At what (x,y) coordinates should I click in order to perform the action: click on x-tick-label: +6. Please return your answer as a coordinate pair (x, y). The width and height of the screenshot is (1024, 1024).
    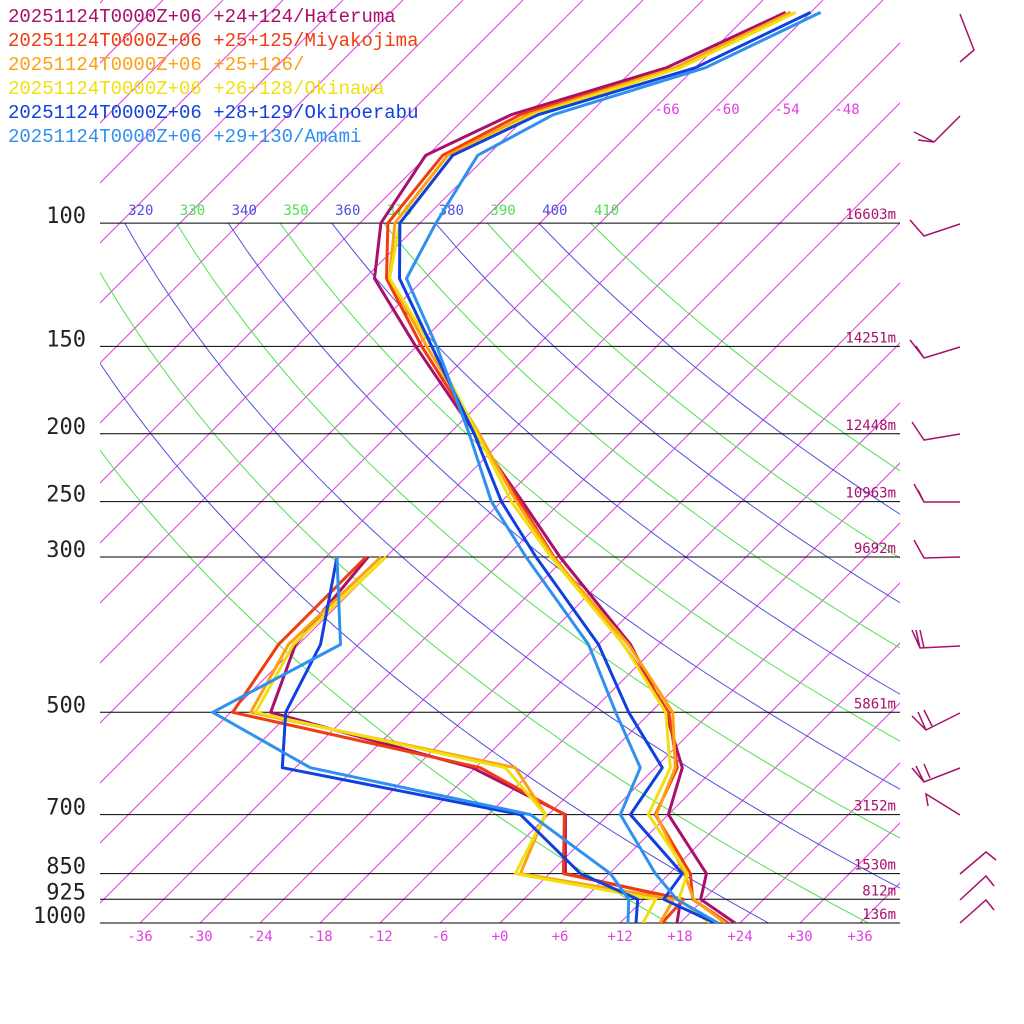
    Looking at the image, I should click on (560, 937).